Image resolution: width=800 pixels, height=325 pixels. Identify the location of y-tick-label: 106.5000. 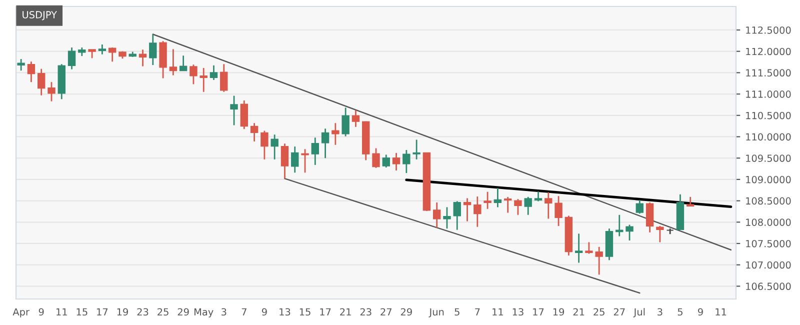
(768, 286).